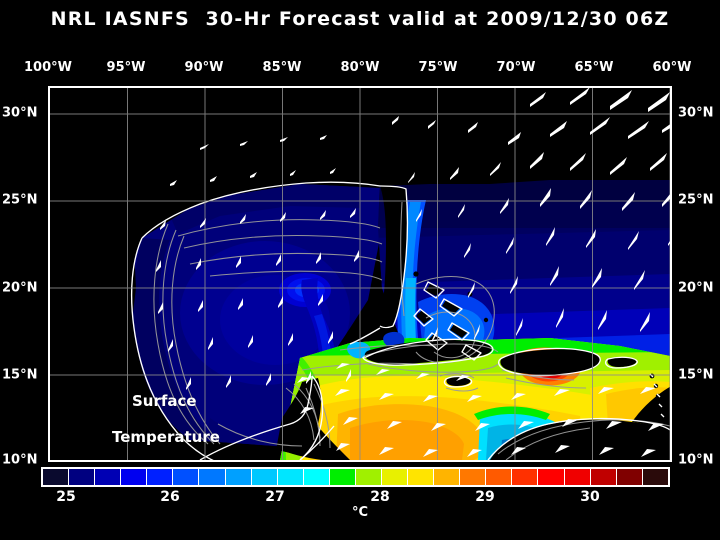  I want to click on colorbar-tick-28: 28, so click(380, 497).